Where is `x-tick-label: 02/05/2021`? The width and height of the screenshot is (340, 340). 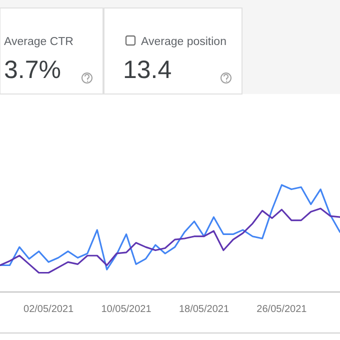
x-tick-label: 02/05/2021 is located at coordinates (49, 309).